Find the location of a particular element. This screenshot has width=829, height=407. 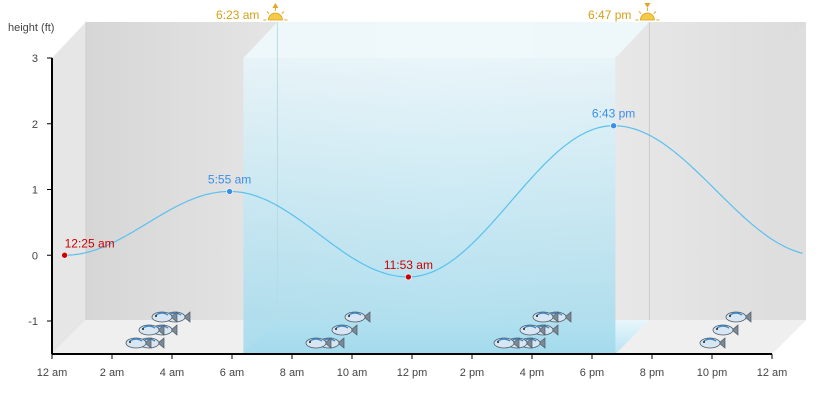

x-tick-label: 2 am is located at coordinates (112, 373).